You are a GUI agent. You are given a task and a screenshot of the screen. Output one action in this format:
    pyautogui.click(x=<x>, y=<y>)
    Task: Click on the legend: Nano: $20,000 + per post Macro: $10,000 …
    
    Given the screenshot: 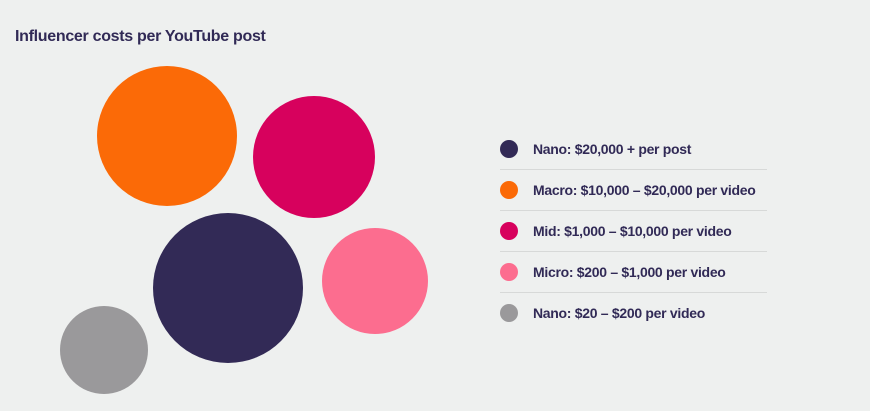 What is the action you would take?
    pyautogui.click(x=633, y=230)
    